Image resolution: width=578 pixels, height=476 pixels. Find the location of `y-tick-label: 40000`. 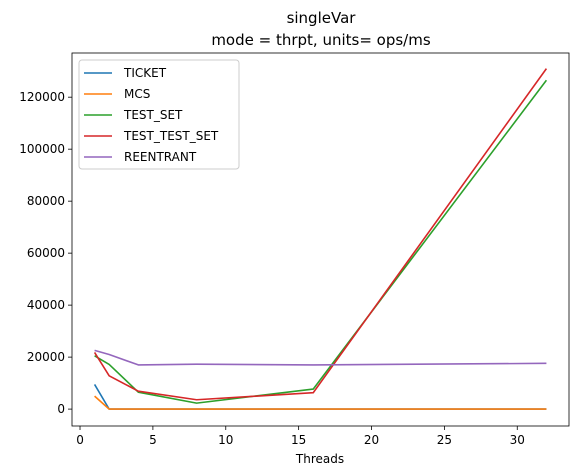

y-tick-label: 40000 is located at coordinates (46, 305).